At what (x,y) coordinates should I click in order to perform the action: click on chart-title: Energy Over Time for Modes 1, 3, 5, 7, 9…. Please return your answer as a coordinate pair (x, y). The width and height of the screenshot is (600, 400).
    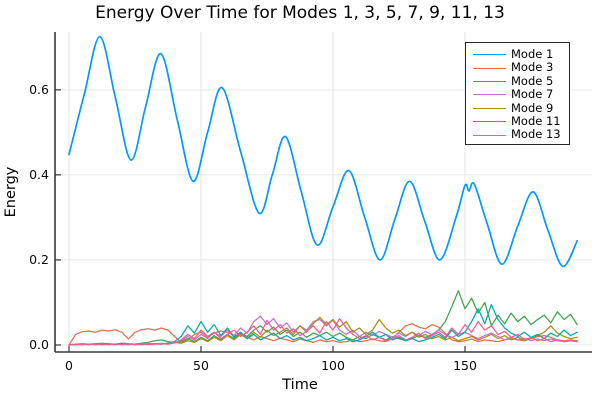
    Looking at the image, I should click on (300, 13).